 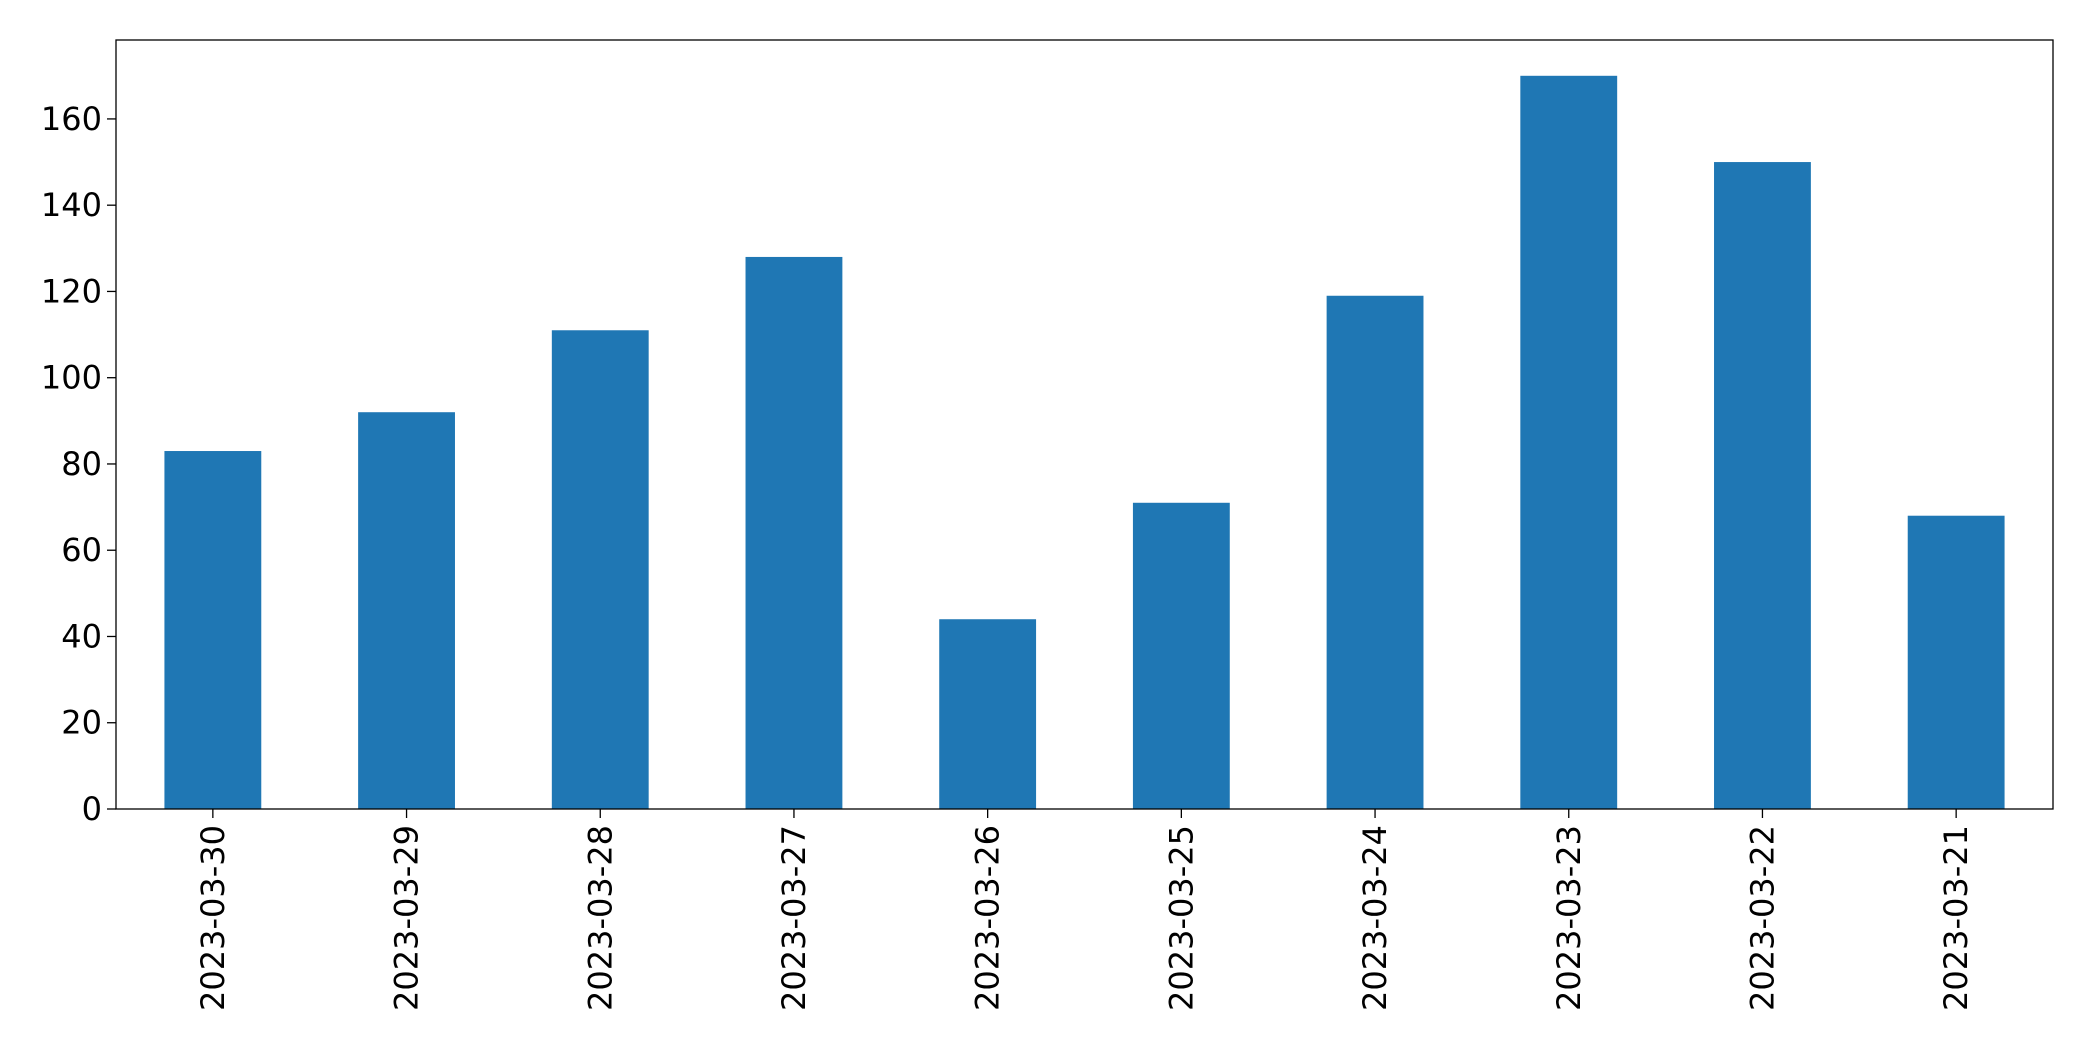 I want to click on x-tick-label: 2023-03-22, so click(x=1762, y=918).